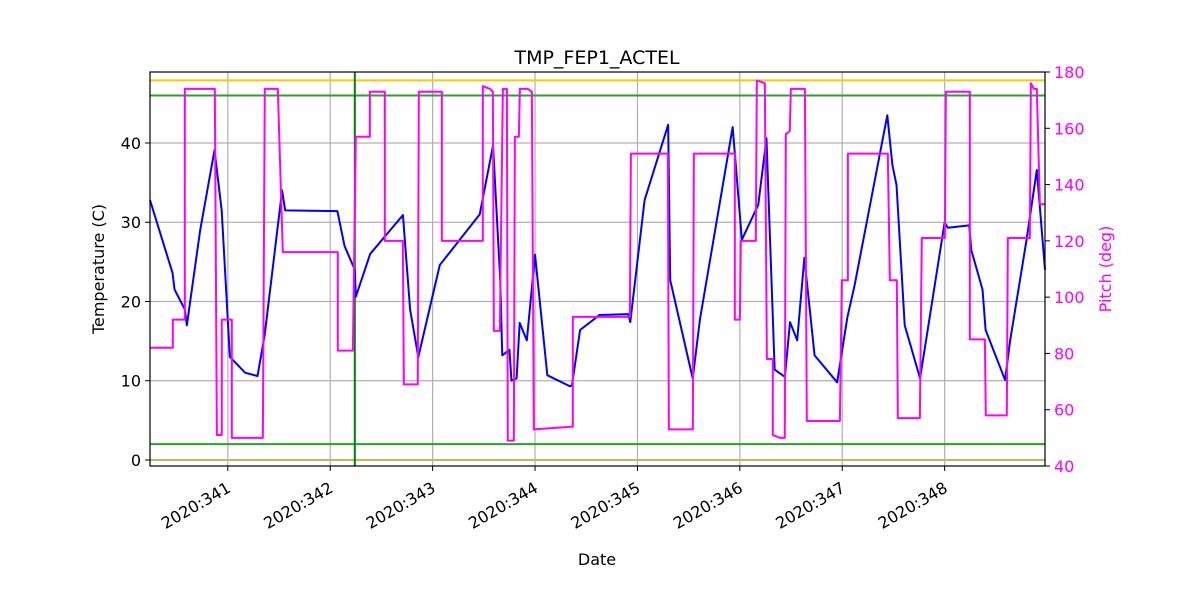 The height and width of the screenshot is (600, 1200). What do you see at coordinates (131, 301) in the screenshot?
I see `y-tick-label: 20` at bounding box center [131, 301].